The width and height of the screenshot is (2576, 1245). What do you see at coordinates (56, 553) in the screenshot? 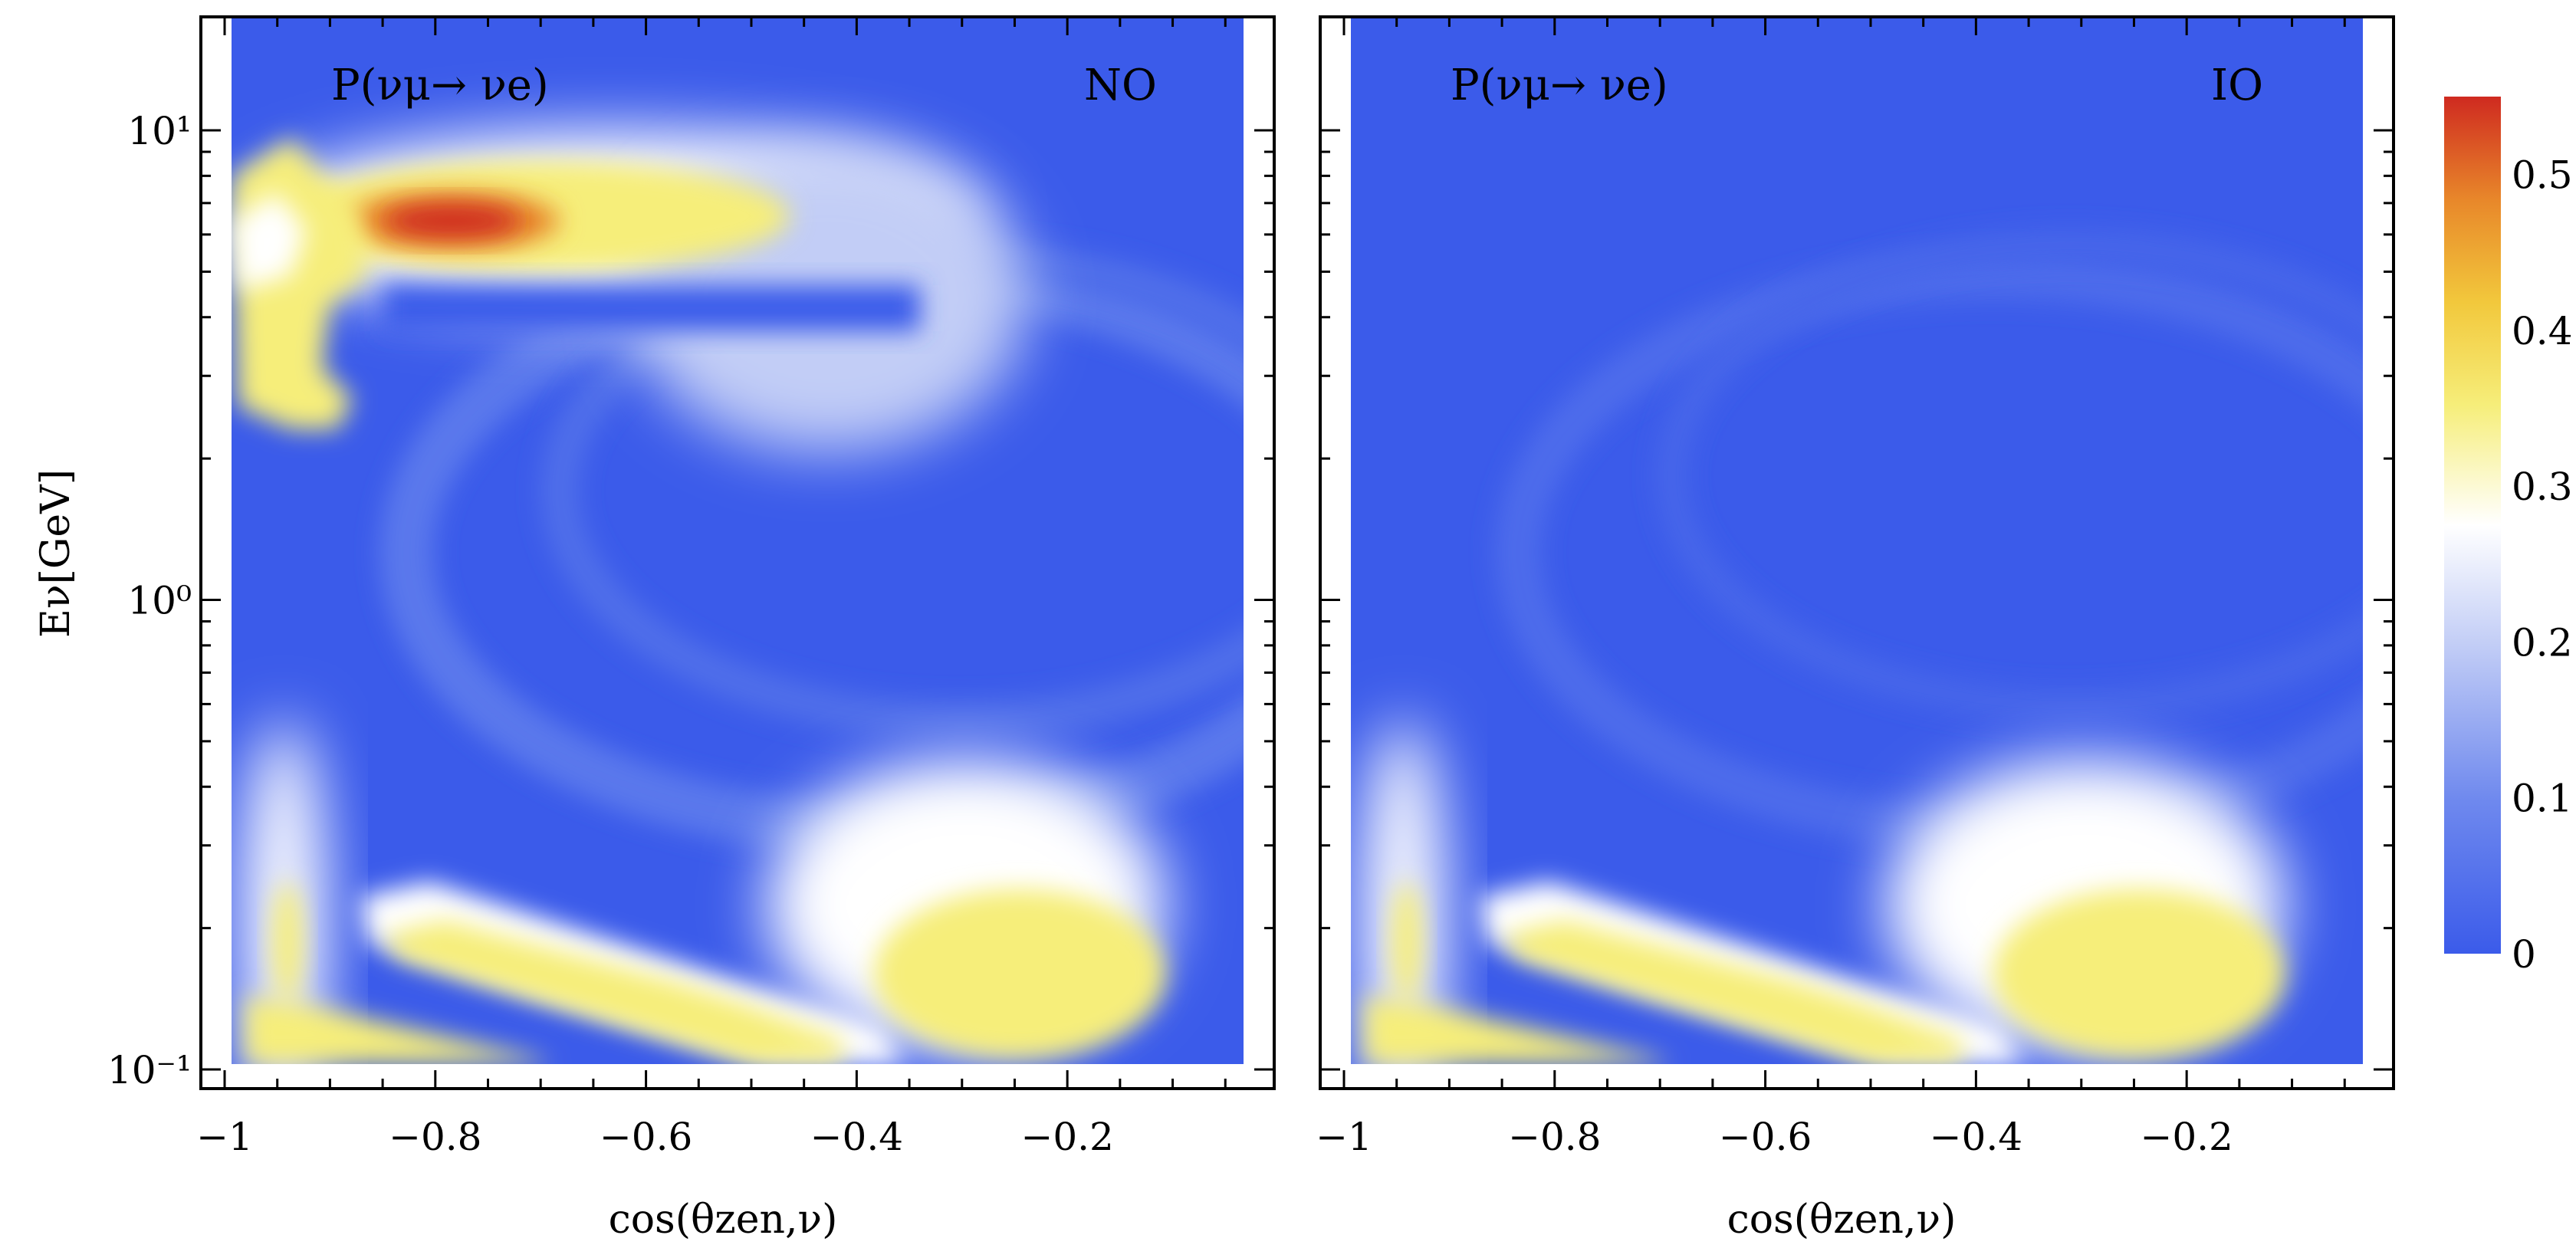
I see `left-ylabel: Eν[GeV]` at bounding box center [56, 553].